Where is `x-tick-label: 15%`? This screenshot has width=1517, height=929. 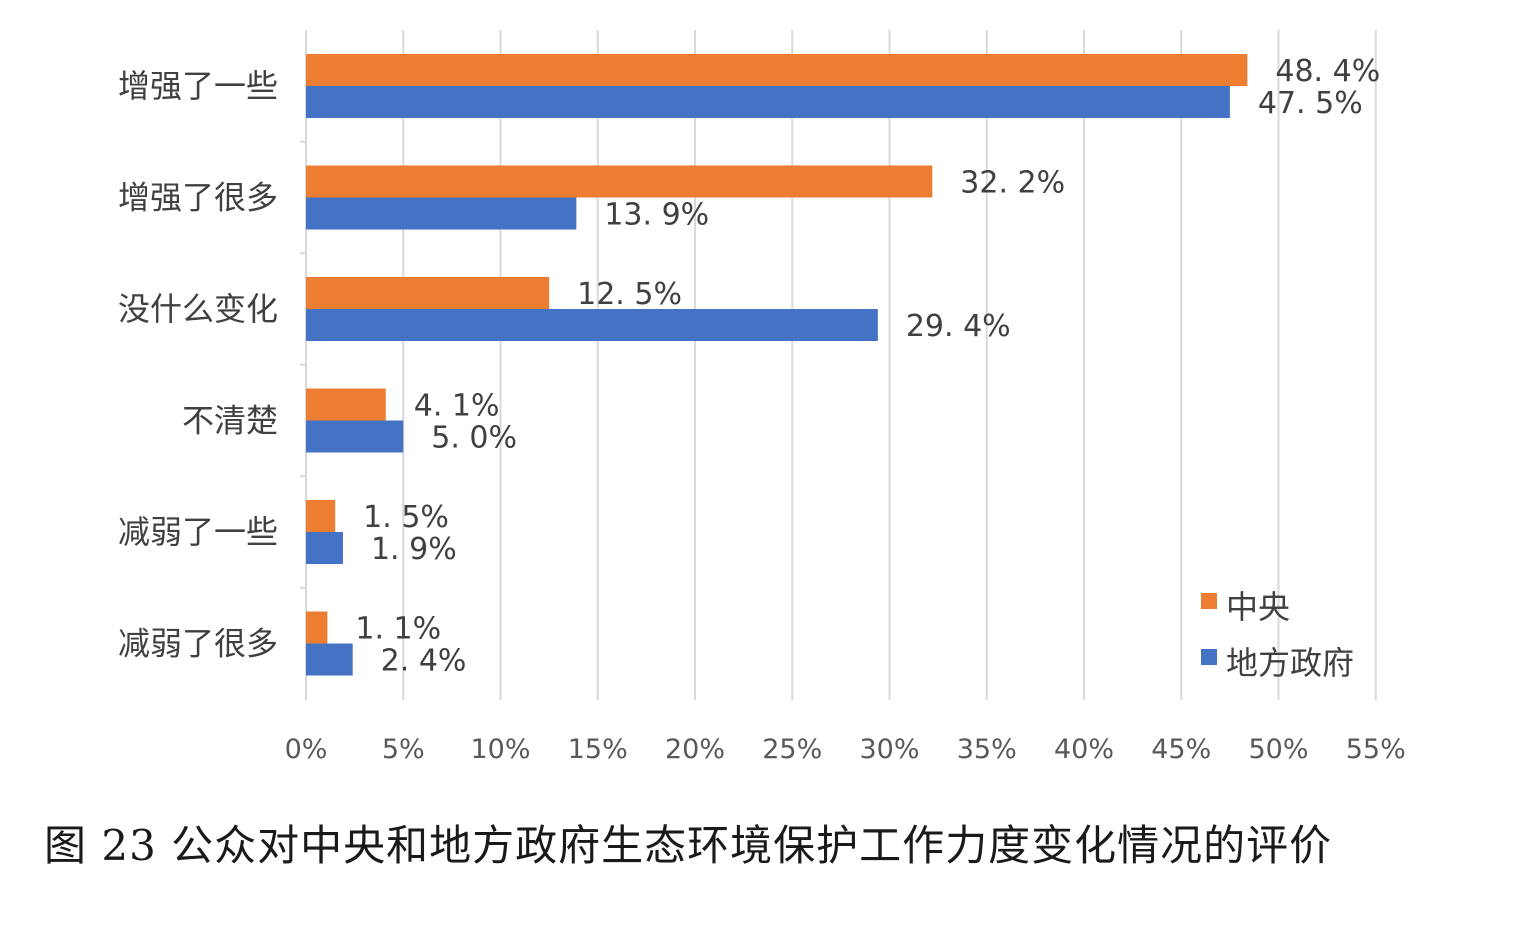
x-tick-label: 15% is located at coordinates (598, 749).